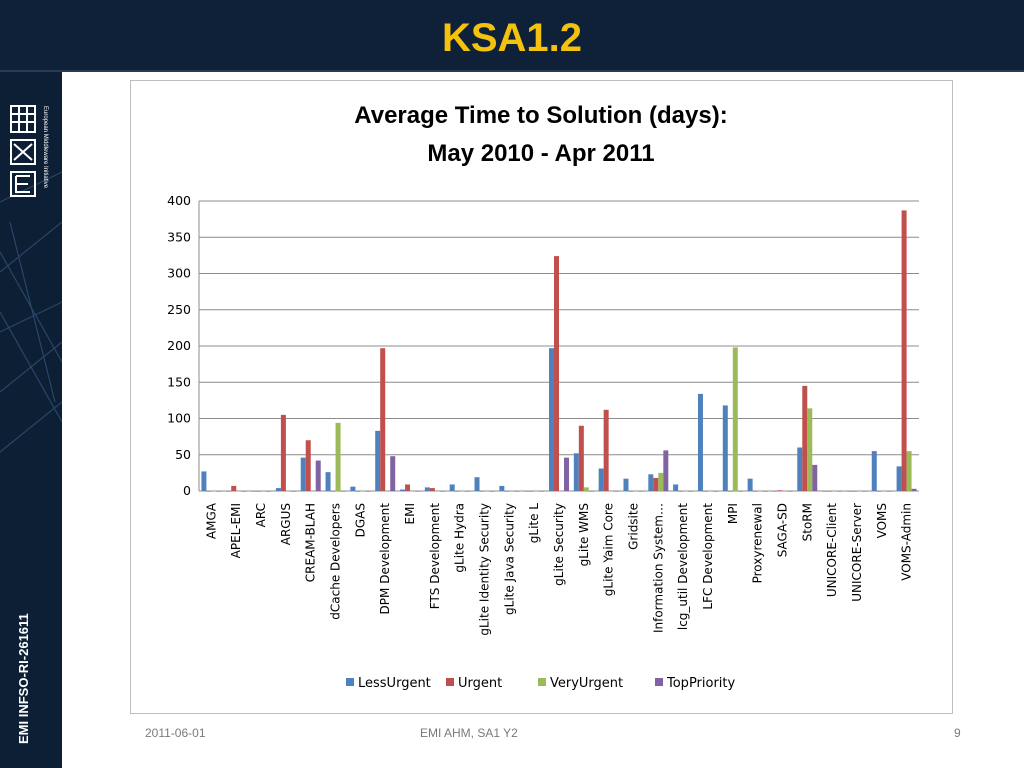 Image resolution: width=1024 pixels, height=768 pixels. I want to click on x-tick-label: Proxyrenewal, so click(758, 543).